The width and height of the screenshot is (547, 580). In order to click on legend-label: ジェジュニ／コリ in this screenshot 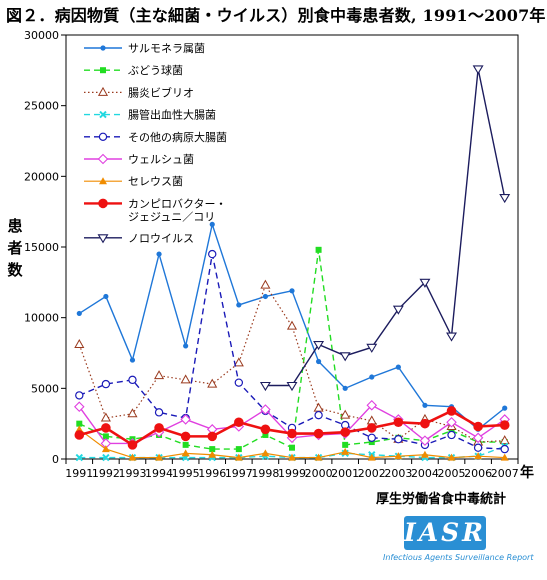, I will do `click(171, 216)`.